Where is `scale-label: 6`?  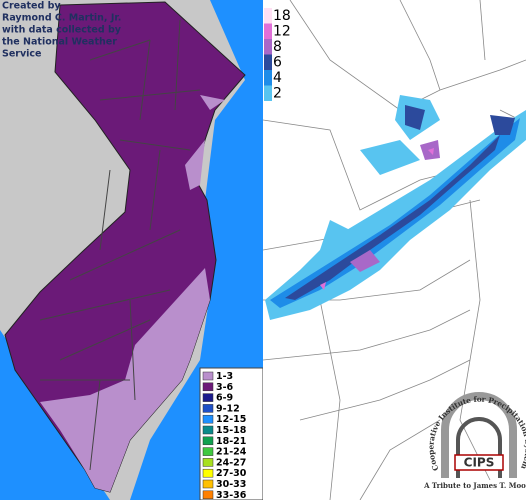
scale-label: 6 is located at coordinates (277, 63).